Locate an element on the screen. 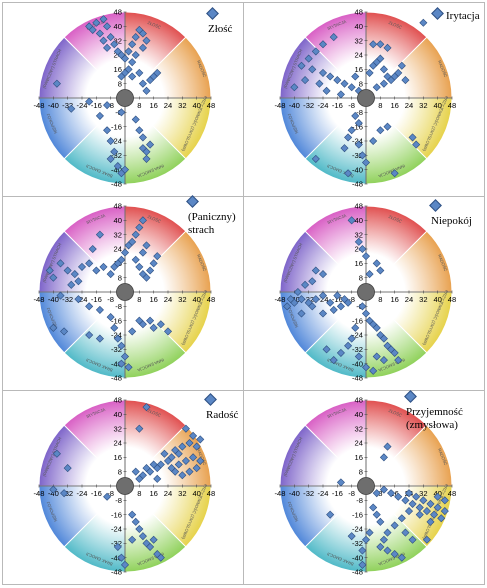 This screenshot has height=588, width=487. y-tick-label: -32 is located at coordinates (357, 543).